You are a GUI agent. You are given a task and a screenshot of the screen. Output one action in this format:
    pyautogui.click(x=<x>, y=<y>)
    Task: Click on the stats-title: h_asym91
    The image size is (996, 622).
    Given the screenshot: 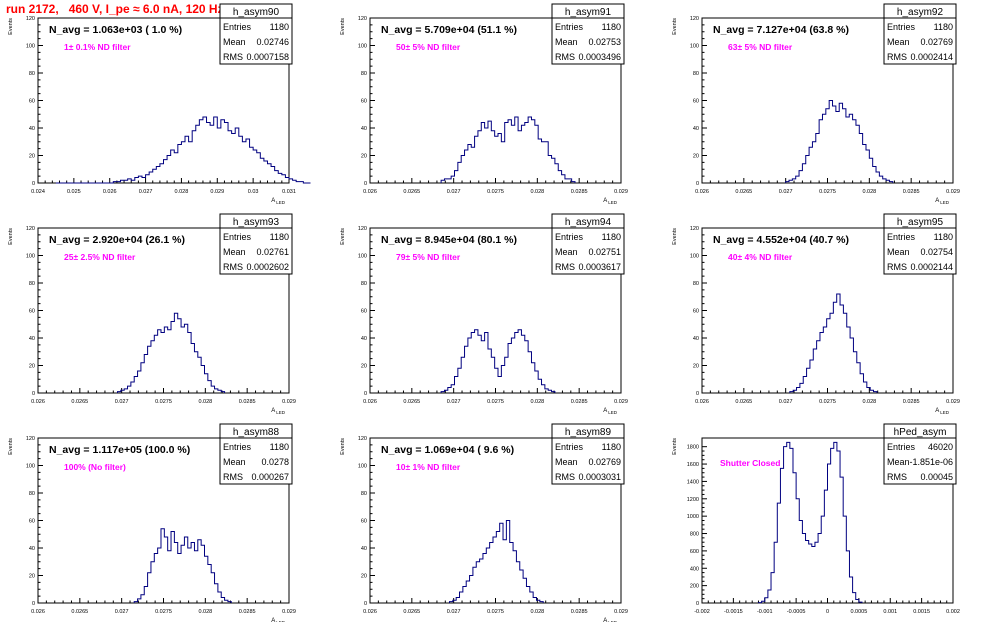 What is the action you would take?
    pyautogui.click(x=588, y=12)
    